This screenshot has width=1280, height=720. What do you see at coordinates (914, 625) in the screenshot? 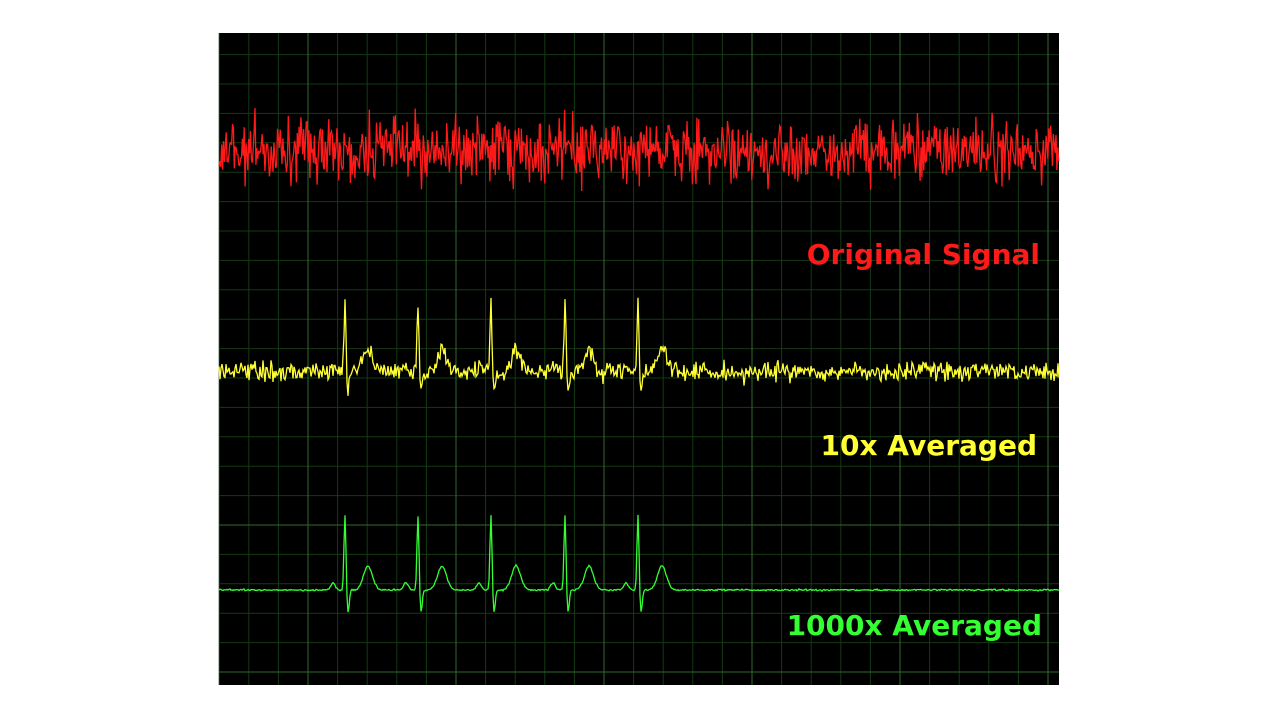
I see `averaged-1000x-label: 1000x Averaged` at bounding box center [914, 625].